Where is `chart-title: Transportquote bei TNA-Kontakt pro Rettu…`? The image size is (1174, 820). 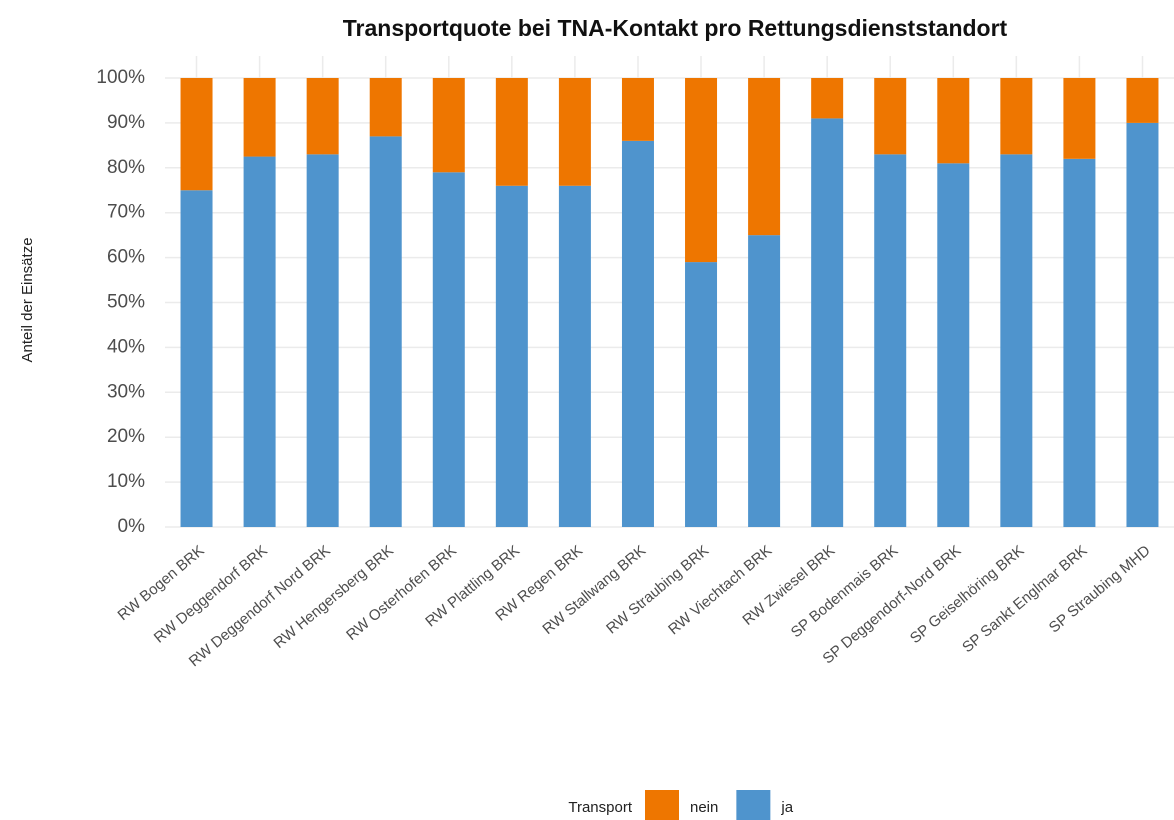 chart-title: Transportquote bei TNA-Kontakt pro Rettu… is located at coordinates (675, 28).